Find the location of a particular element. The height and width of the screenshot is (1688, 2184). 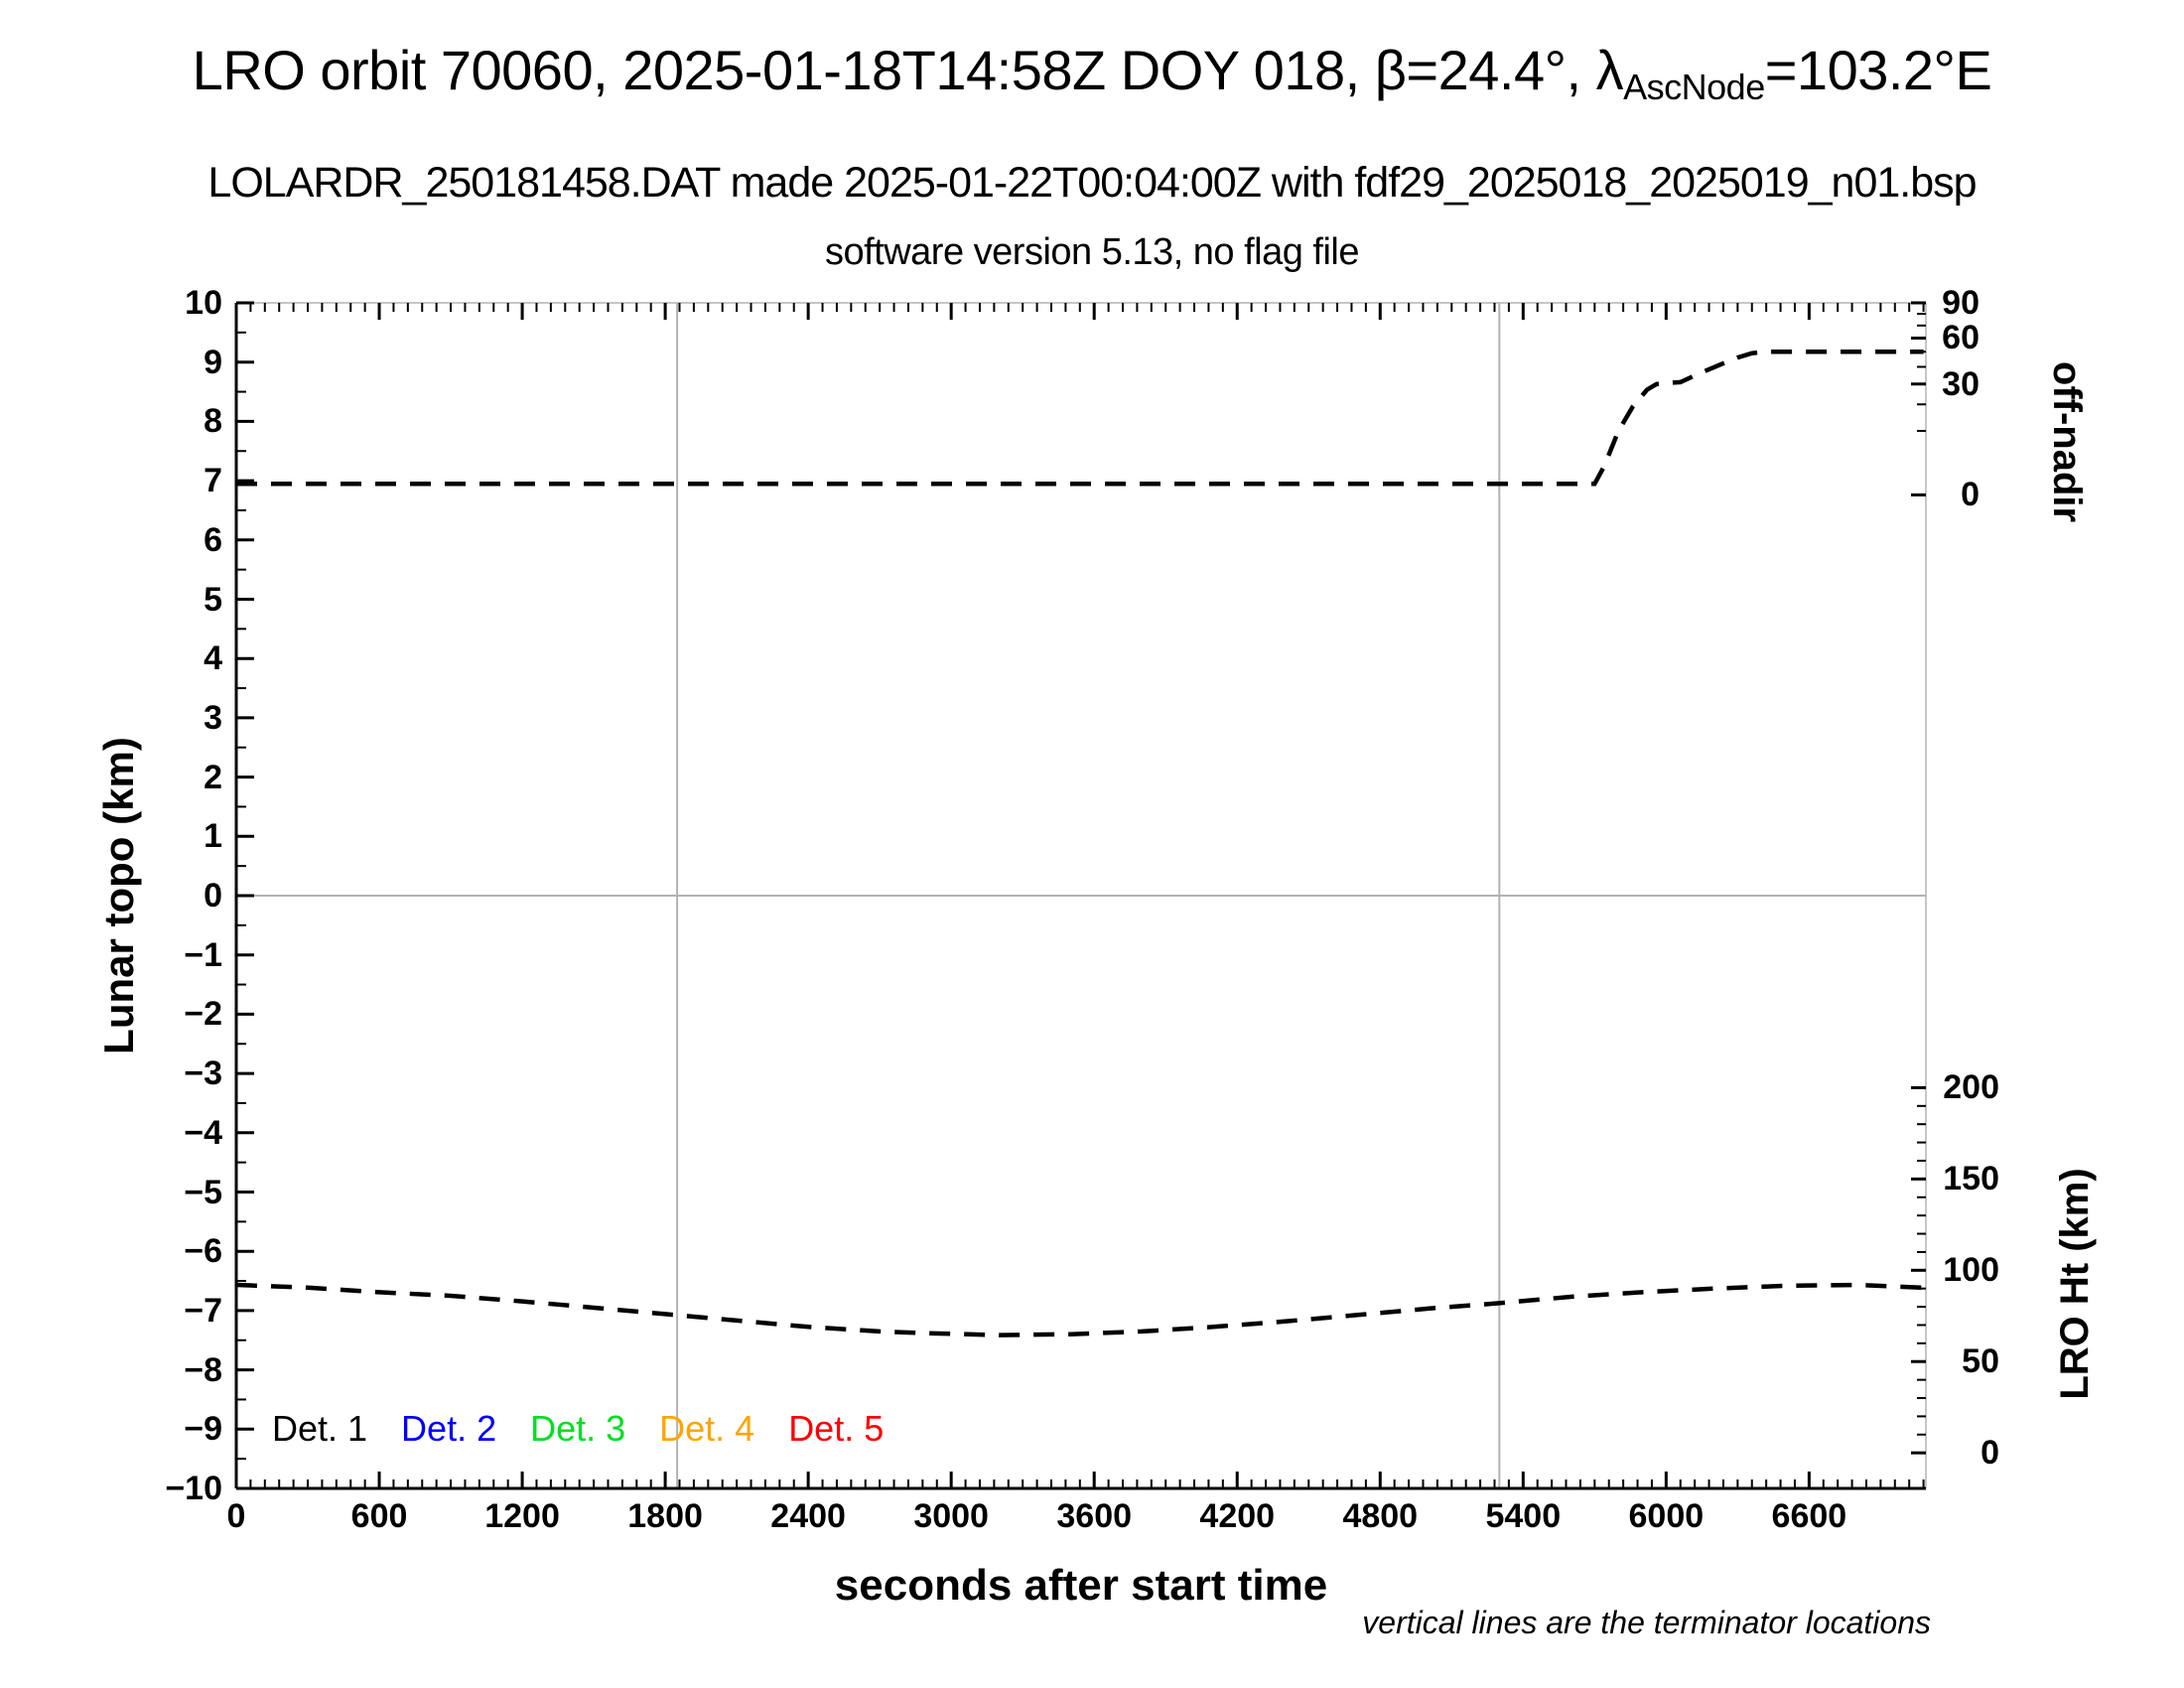

y-left-tick-label: −1 is located at coordinates (203, 954).